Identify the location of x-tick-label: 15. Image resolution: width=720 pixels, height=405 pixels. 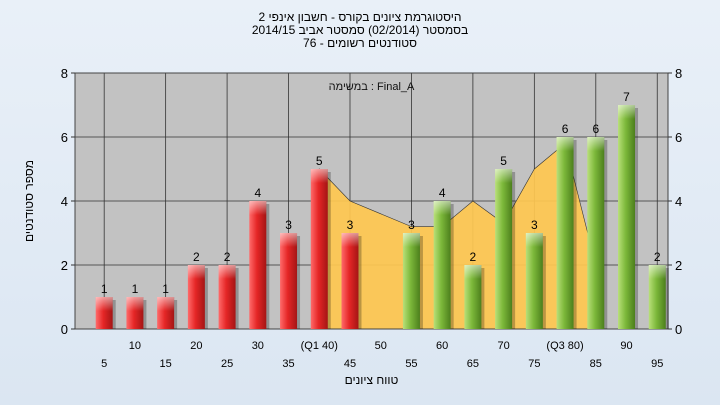
(166, 364).